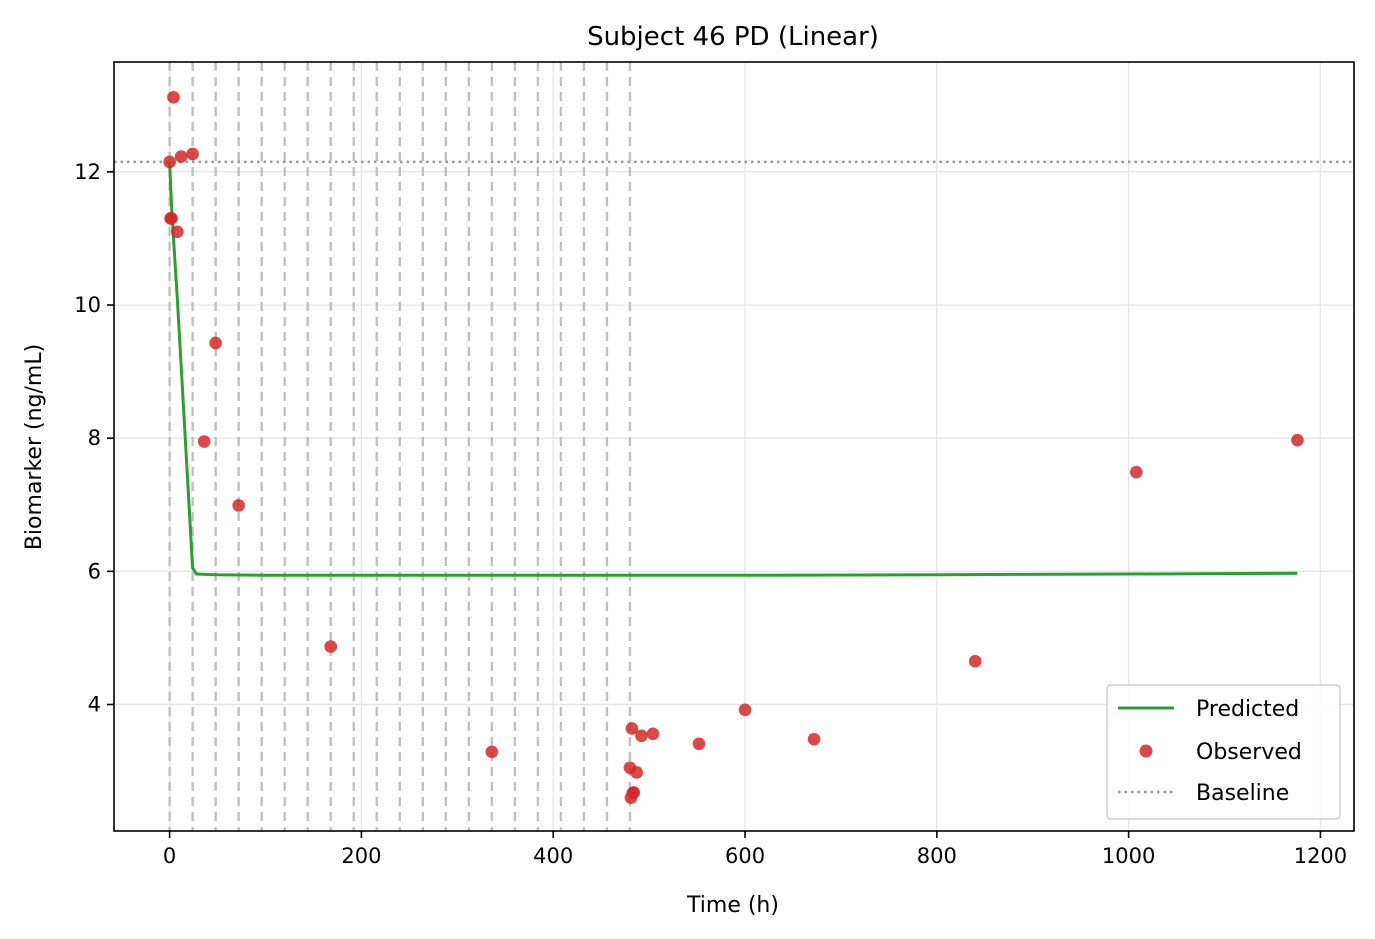 The height and width of the screenshot is (939, 1375). What do you see at coordinates (1247, 709) in the screenshot?
I see `legend-predicted-label: Predicted` at bounding box center [1247, 709].